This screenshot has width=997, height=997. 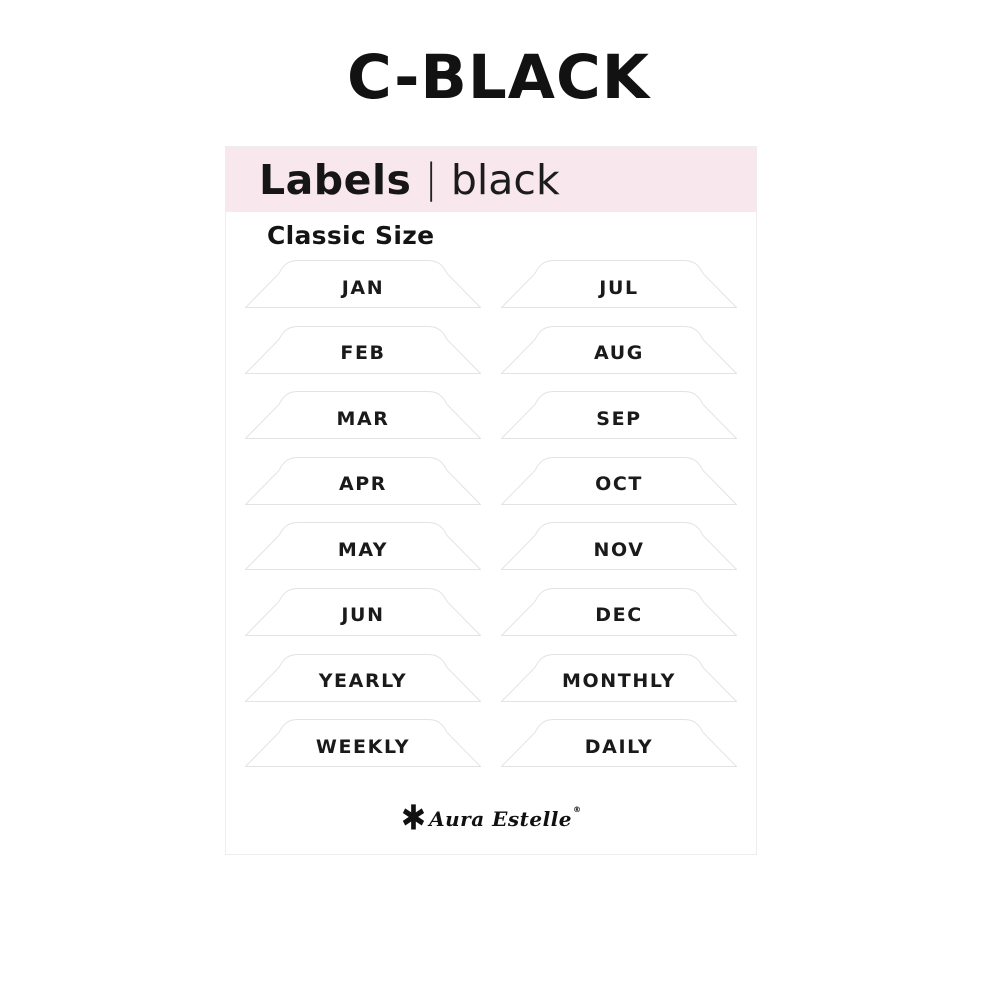 I want to click on tab-label-text: APR, so click(x=363, y=484).